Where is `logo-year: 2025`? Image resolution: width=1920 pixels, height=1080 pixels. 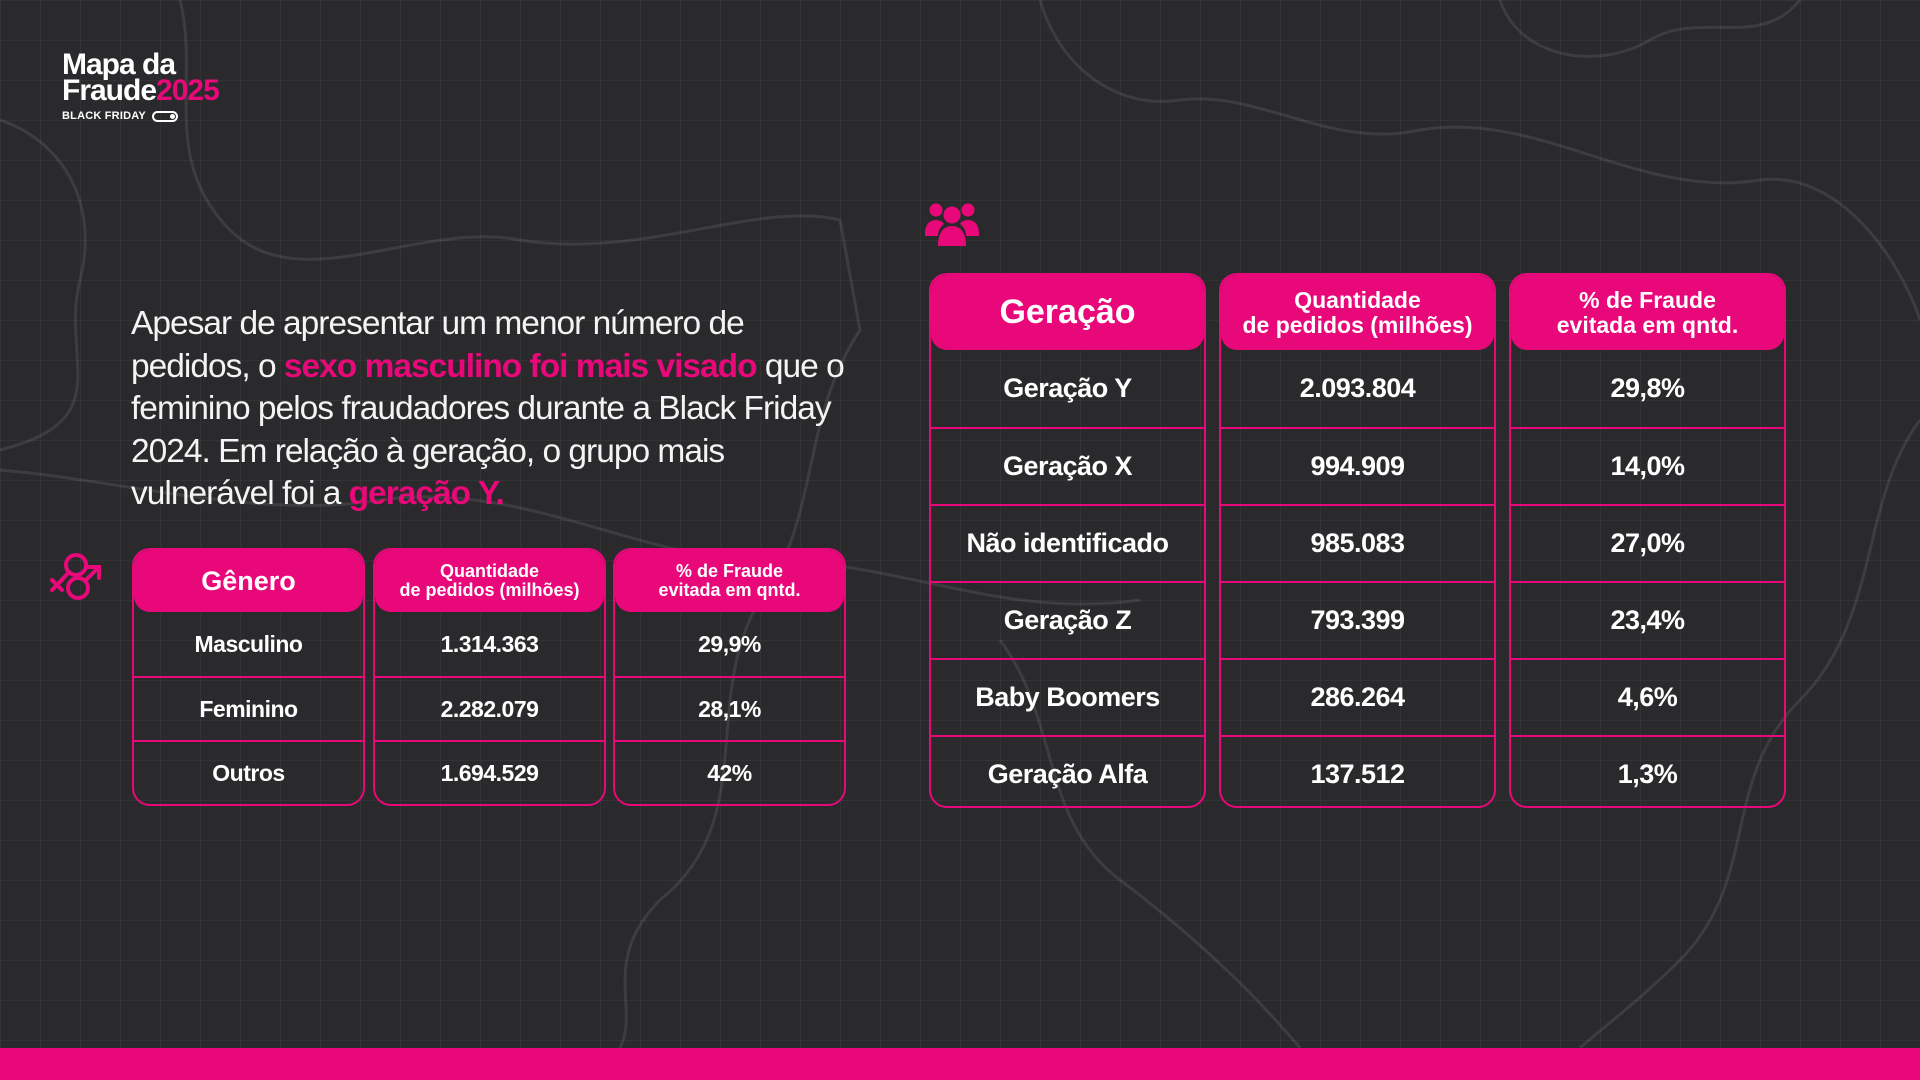 logo-year: 2025 is located at coordinates (188, 90).